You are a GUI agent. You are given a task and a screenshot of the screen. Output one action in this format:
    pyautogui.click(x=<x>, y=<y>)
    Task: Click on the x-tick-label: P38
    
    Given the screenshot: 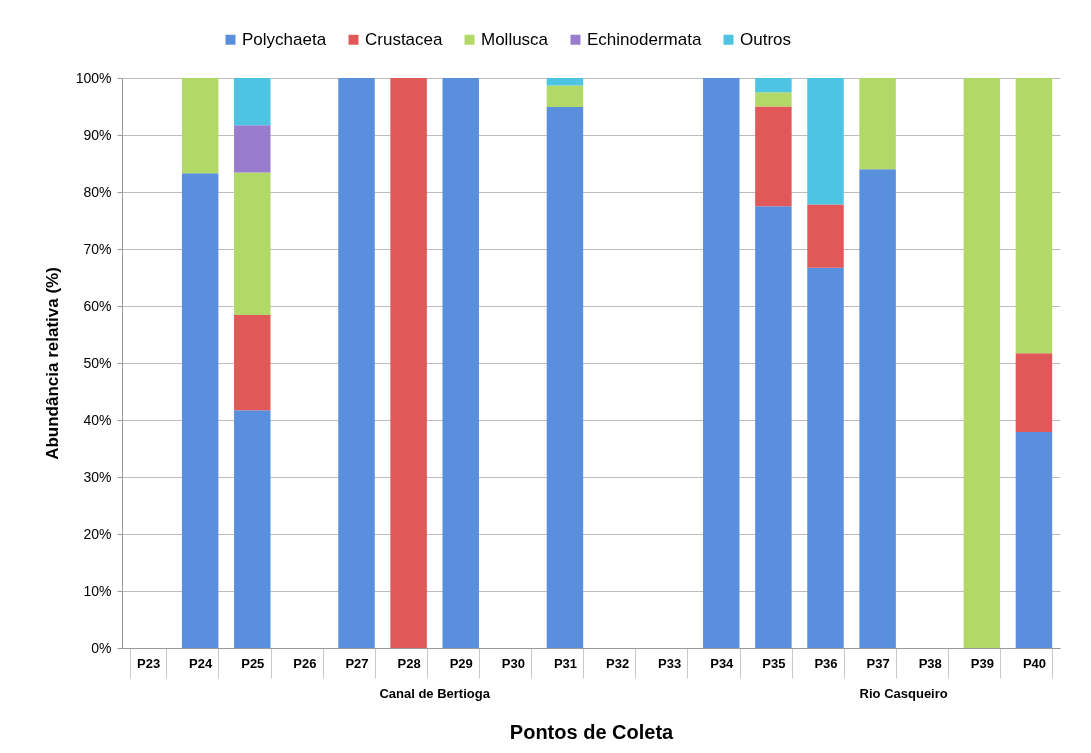 What is the action you would take?
    pyautogui.click(x=930, y=663)
    